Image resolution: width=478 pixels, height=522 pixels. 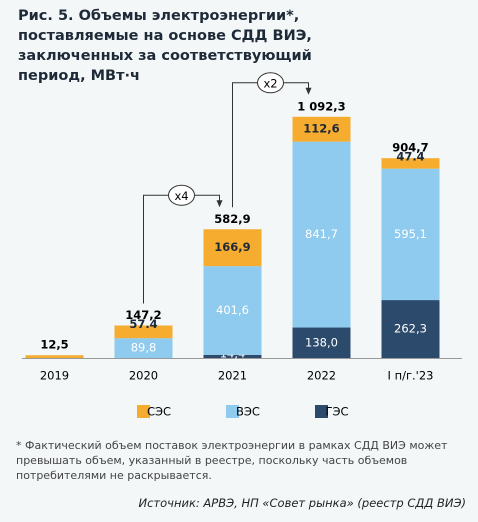 What do you see at coordinates (232, 376) in the screenshot?
I see `x-tick-label: 2021` at bounding box center [232, 376].